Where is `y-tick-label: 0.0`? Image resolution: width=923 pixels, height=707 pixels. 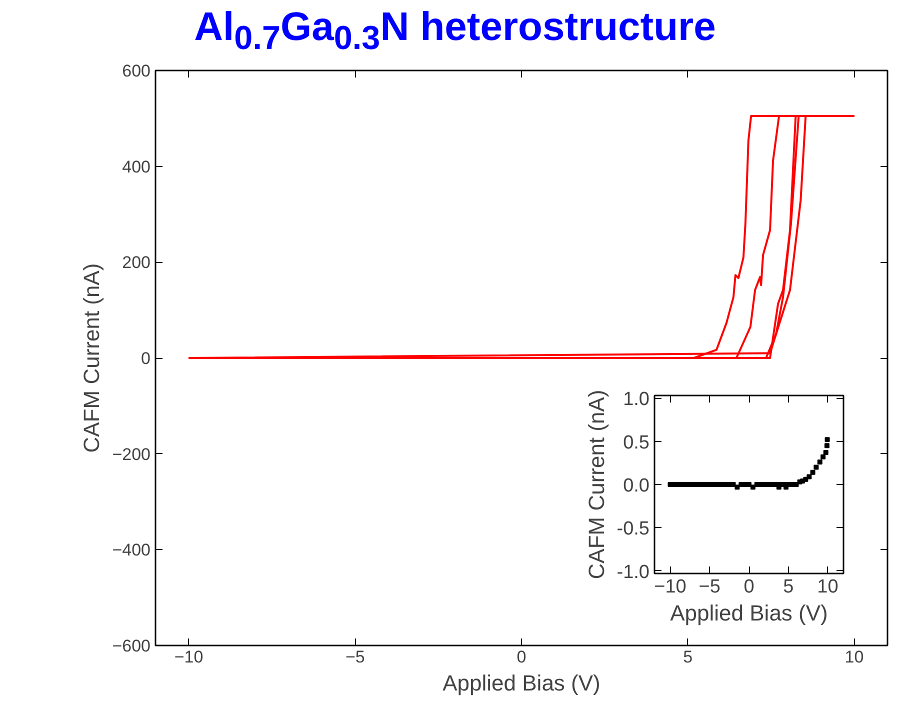
y-tick-label: 0.0 is located at coordinates (636, 486).